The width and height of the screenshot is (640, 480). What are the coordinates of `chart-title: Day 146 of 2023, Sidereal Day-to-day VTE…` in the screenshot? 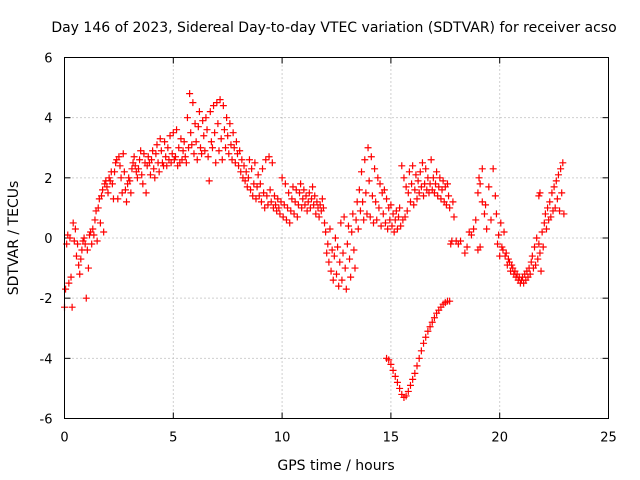 It's located at (333, 28).